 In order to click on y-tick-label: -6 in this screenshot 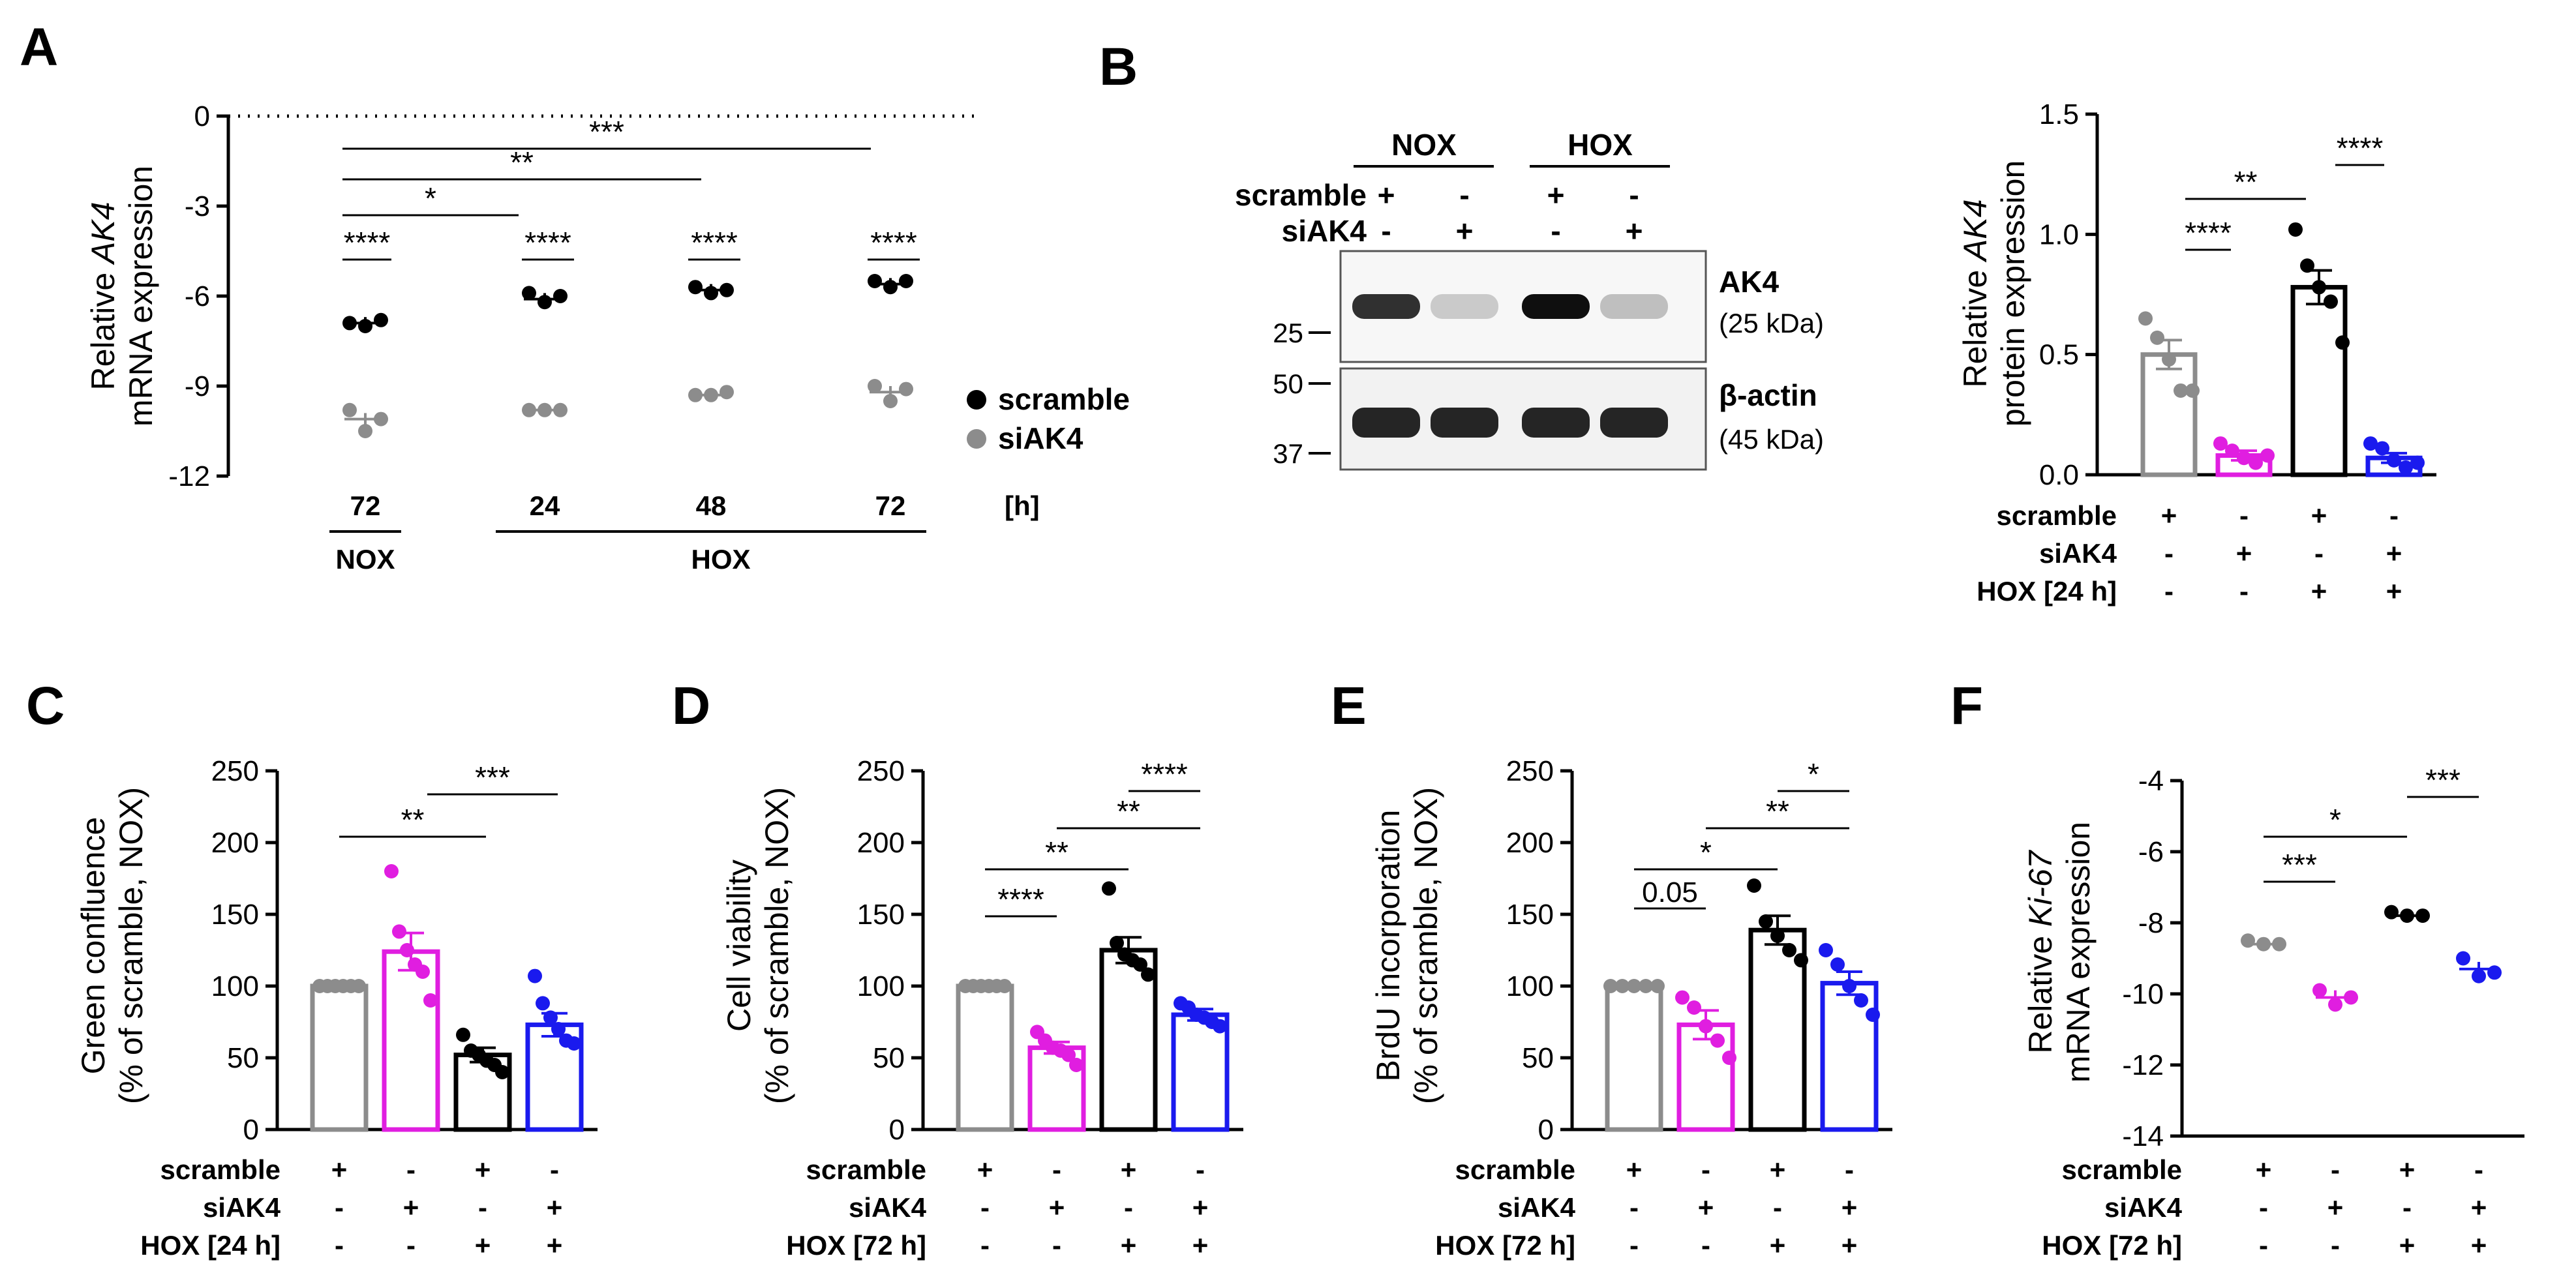, I will do `click(198, 296)`.